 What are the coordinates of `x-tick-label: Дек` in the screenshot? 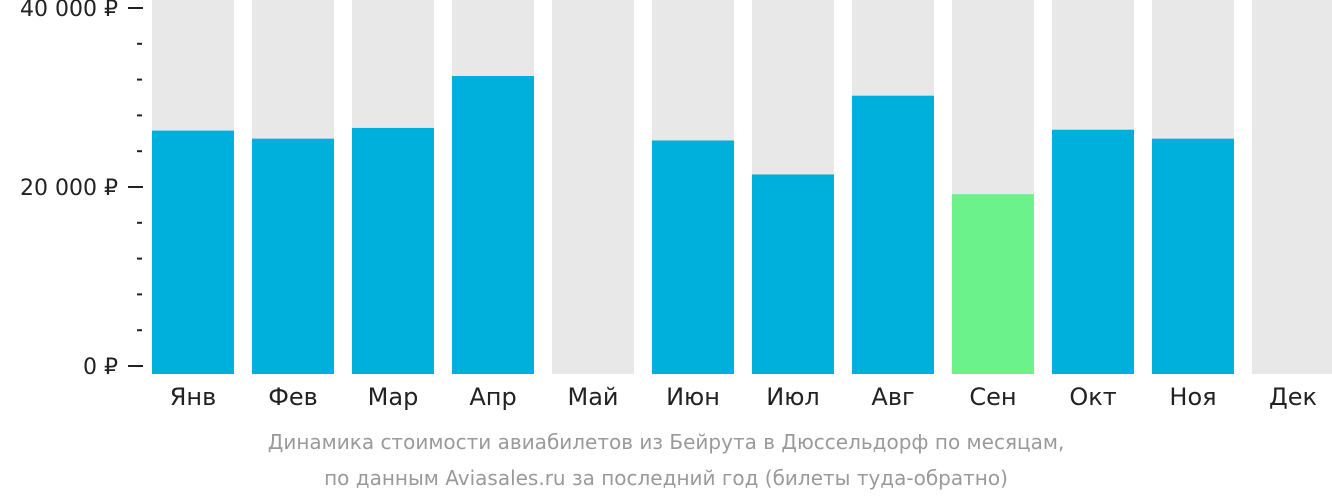 It's located at (1293, 397).